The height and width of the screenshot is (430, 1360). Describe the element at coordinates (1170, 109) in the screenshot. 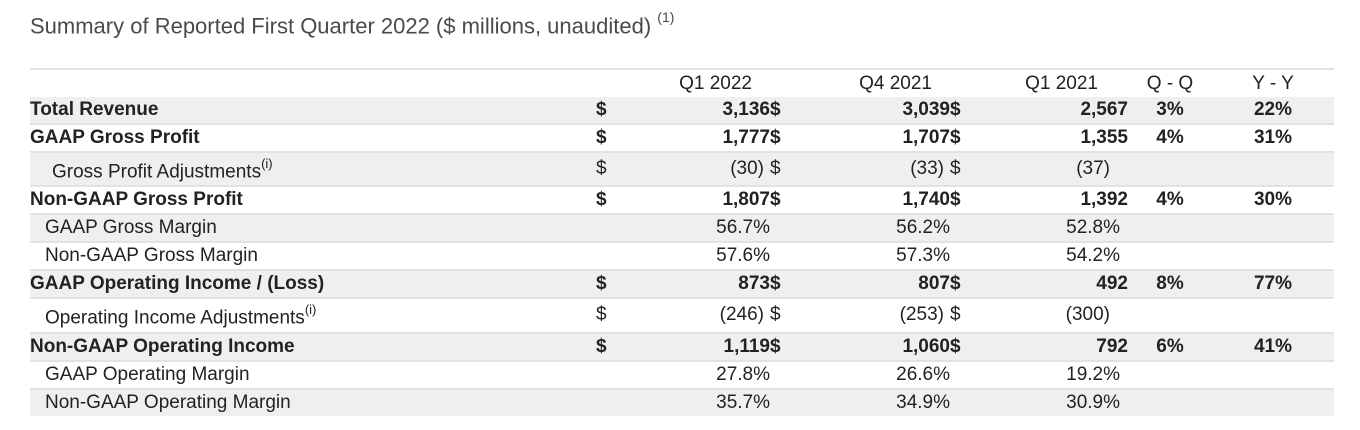

I see `value-qq: 3%` at that location.